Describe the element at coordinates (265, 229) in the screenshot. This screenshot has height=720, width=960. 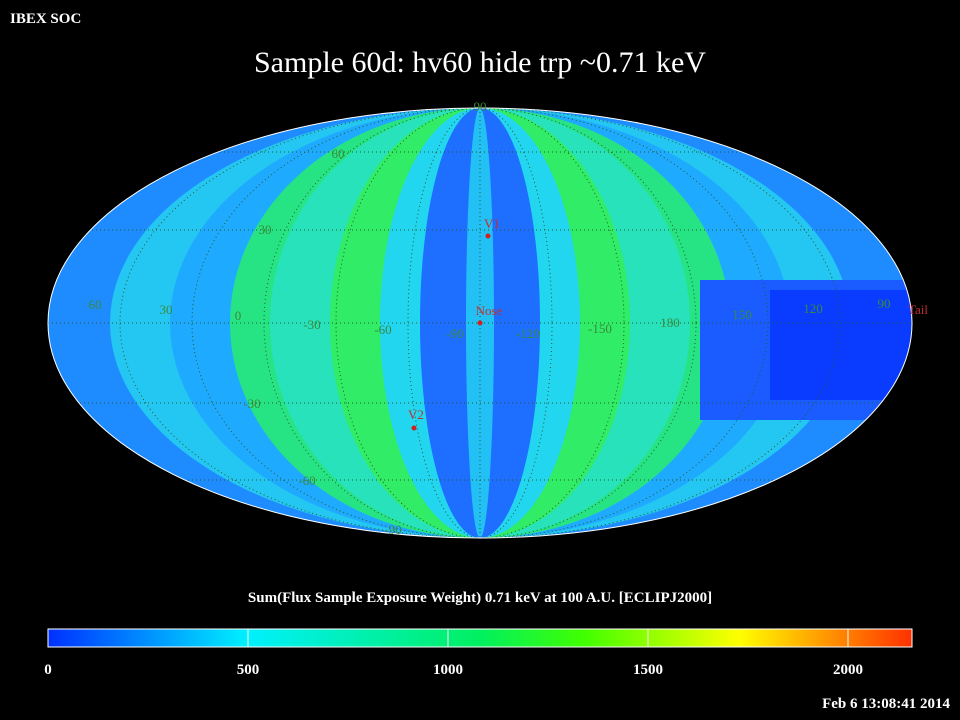
I see `lat-label: 30` at that location.